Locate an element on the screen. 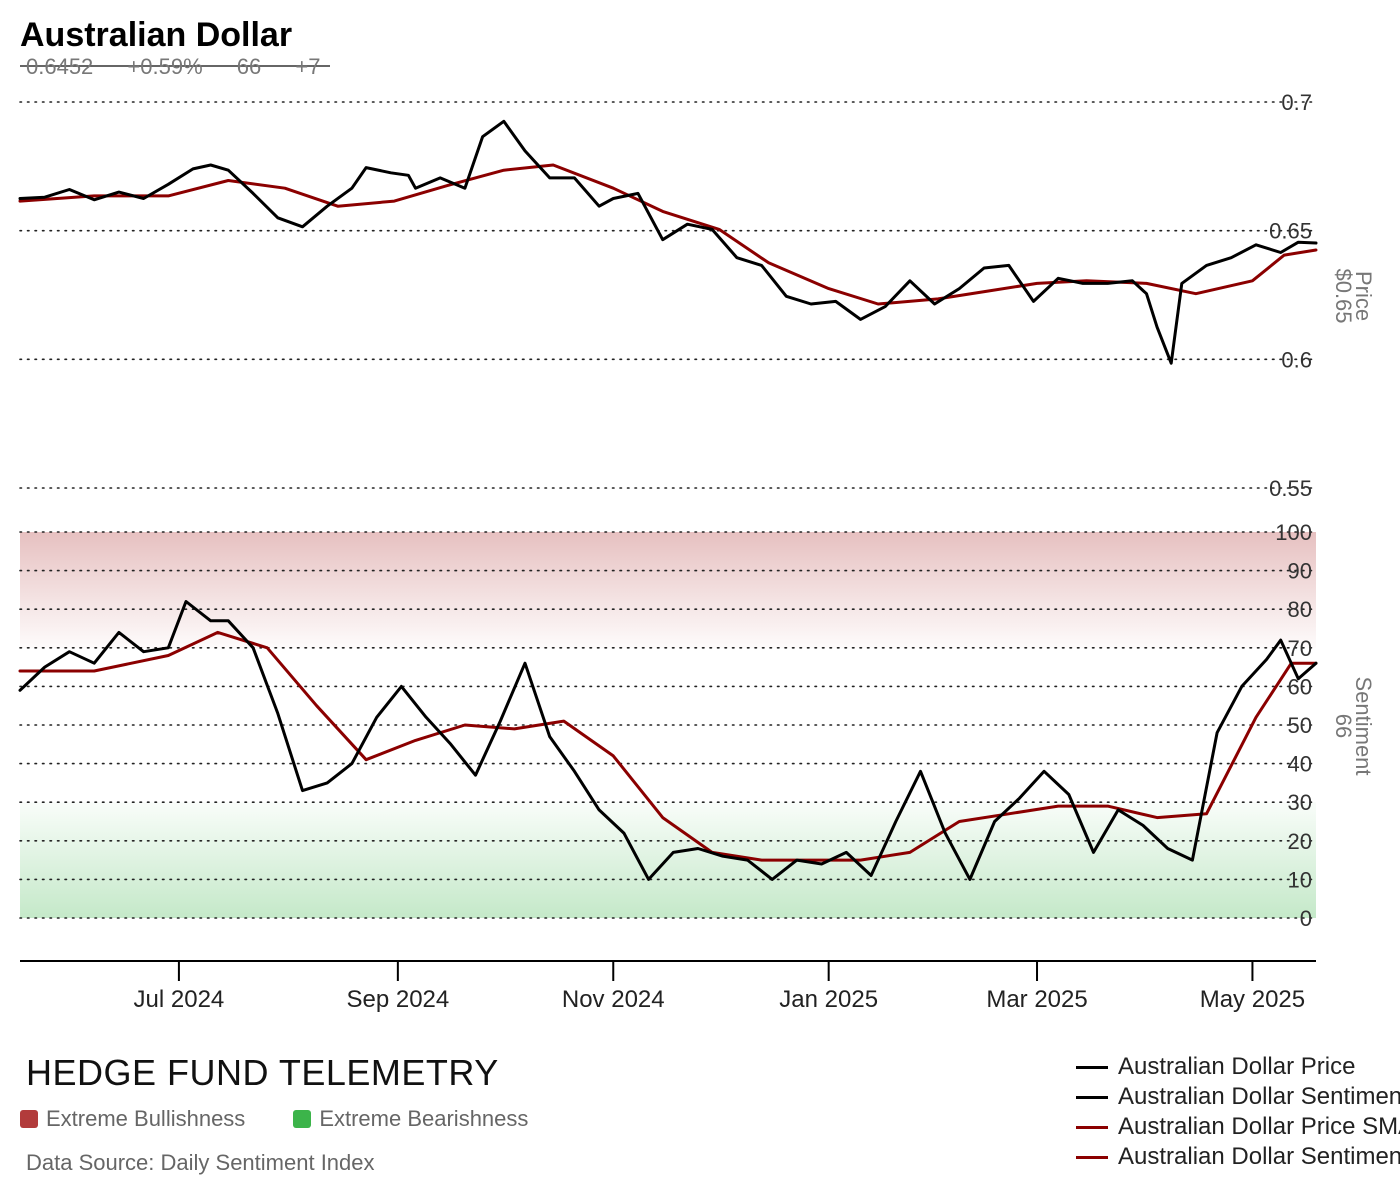  sentiment-tick-label: 10 is located at coordinates (1300, 879).